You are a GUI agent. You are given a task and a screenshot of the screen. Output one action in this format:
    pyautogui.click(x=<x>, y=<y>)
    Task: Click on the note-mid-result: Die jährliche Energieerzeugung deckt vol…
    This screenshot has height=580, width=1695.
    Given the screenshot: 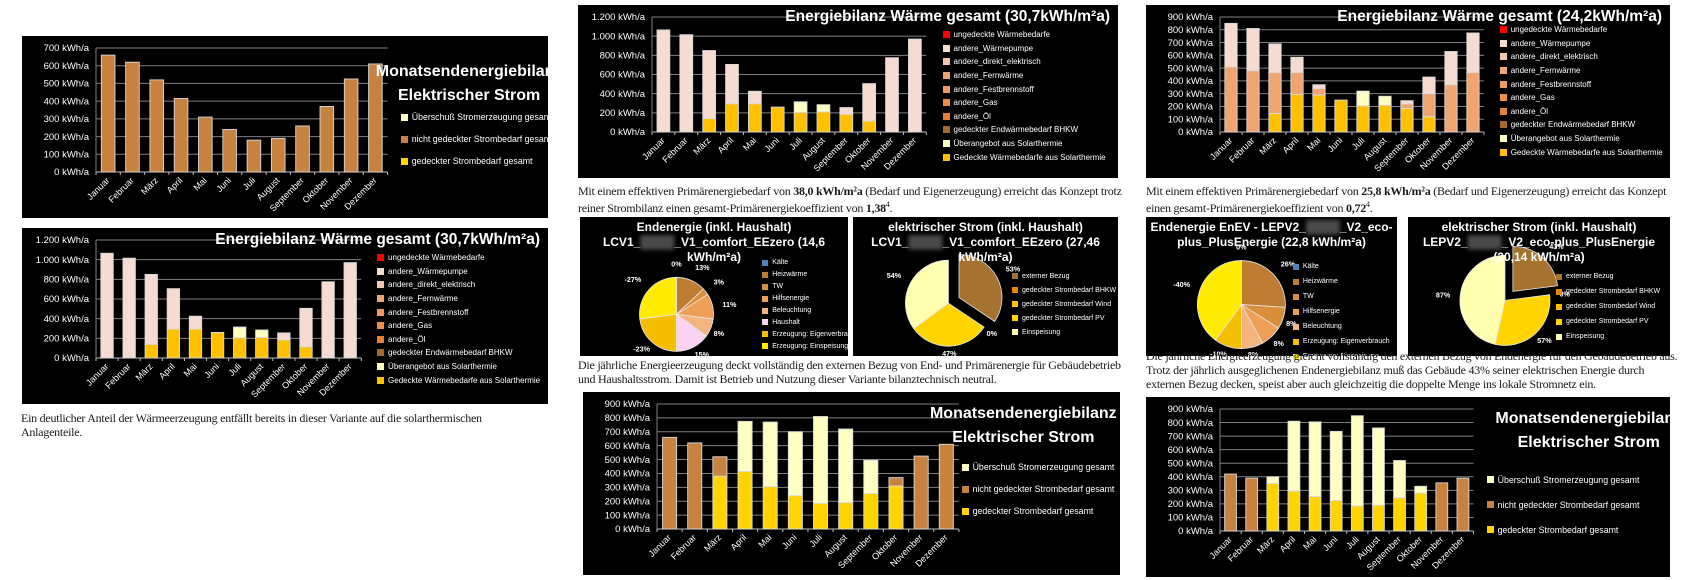 What is the action you would take?
    pyautogui.click(x=849, y=372)
    